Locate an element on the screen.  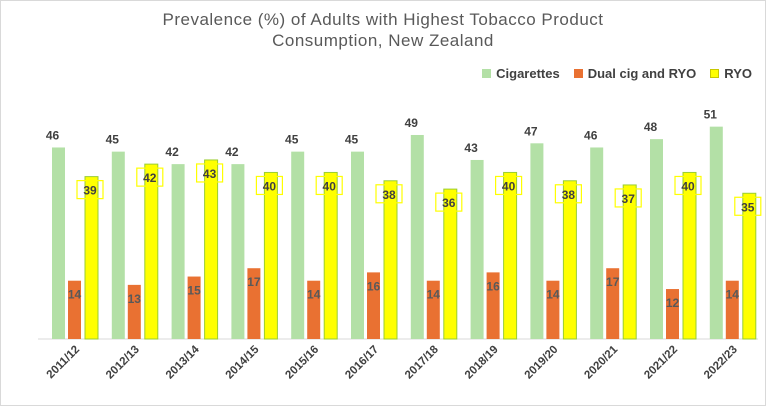
legend-label: Dual cig and RYO is located at coordinates (642, 73).